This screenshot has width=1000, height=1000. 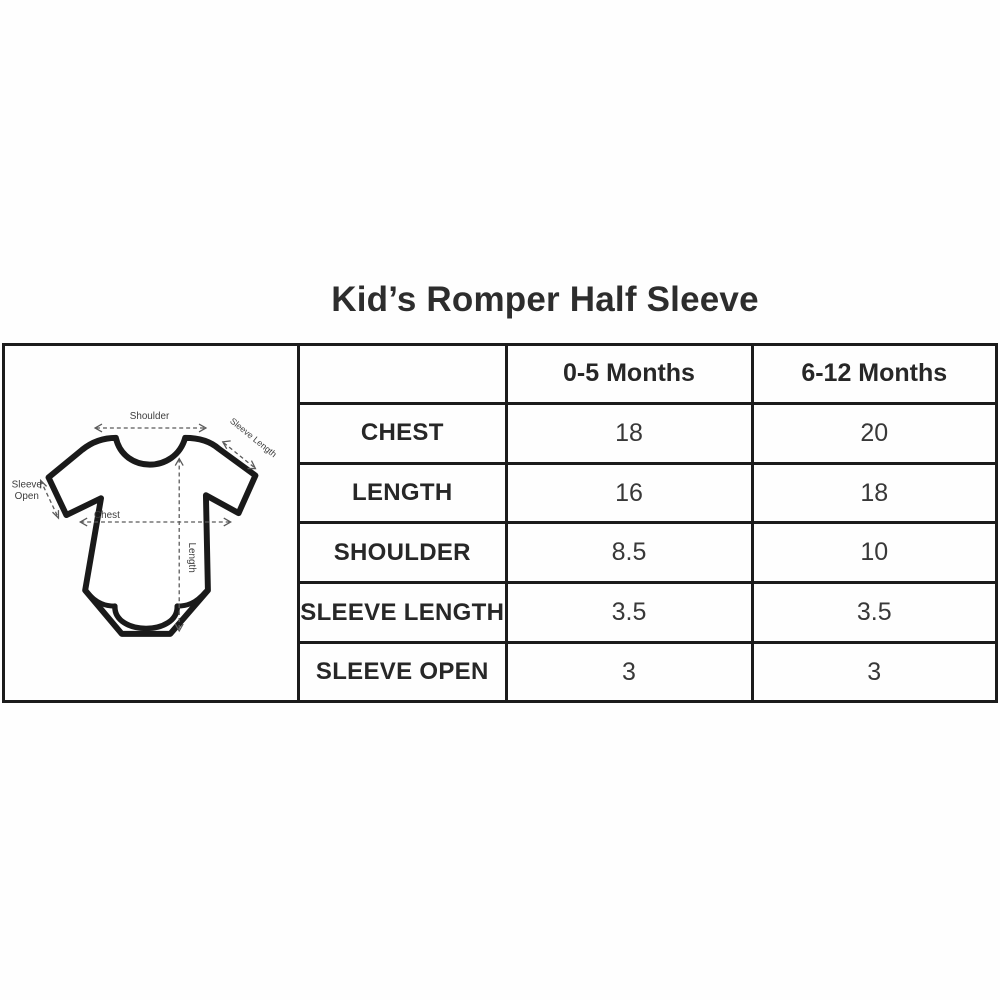 I want to click on table-row-sleeve-length: SLEEVE LENGTH 3.5 3.5, so click(x=647, y=613).